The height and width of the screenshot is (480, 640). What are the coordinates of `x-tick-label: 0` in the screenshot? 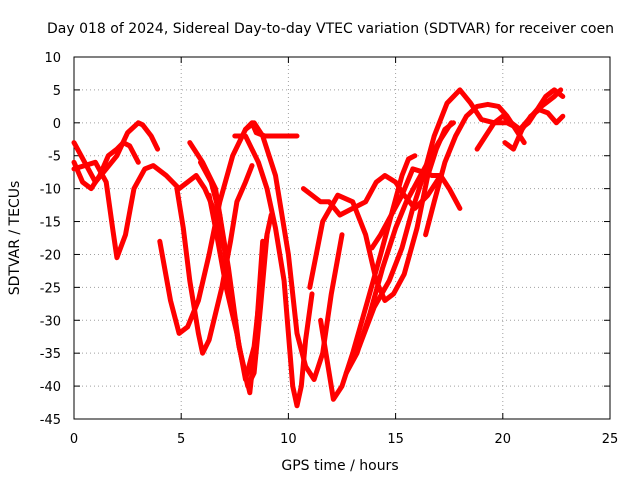 It's located at (74, 439).